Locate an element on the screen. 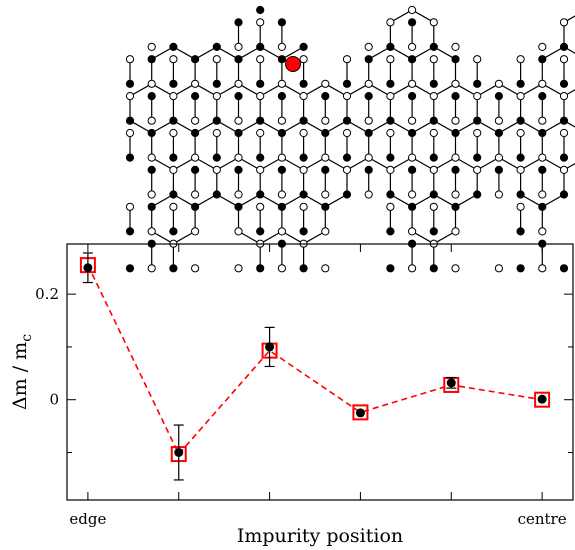 The width and height of the screenshot is (575, 550). x-axis-title: Impurity position is located at coordinates (320, 536).